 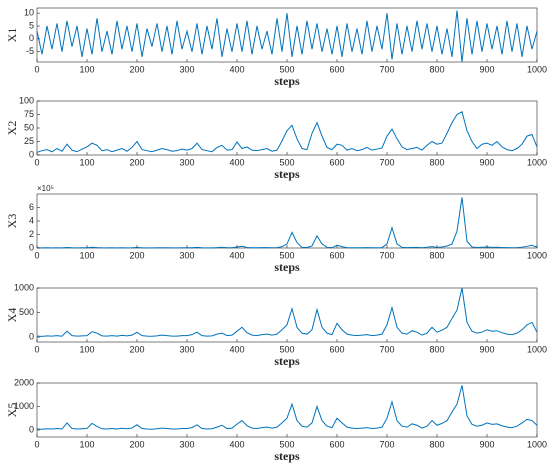 I want to click on y-tick-label: 50, so click(x=29, y=127).